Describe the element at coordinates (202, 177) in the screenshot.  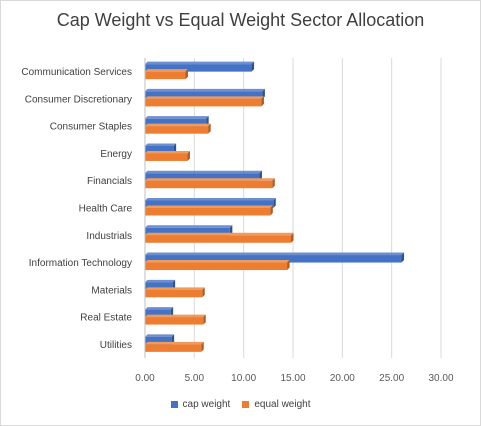
I see `bar-cap-weight-financials` at that location.